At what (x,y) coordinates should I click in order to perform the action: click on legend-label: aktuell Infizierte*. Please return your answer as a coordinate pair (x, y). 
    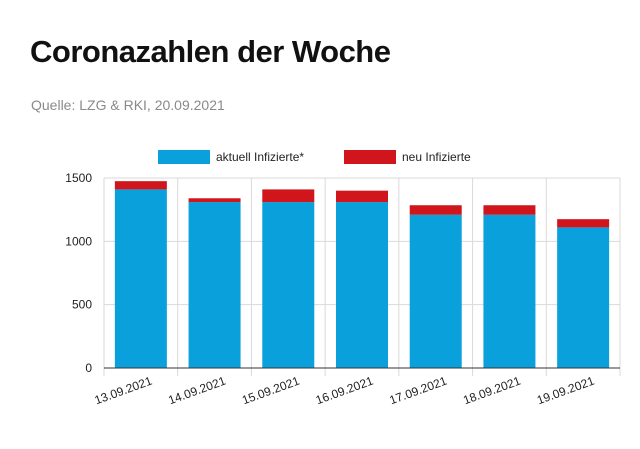
    Looking at the image, I should click on (260, 157).